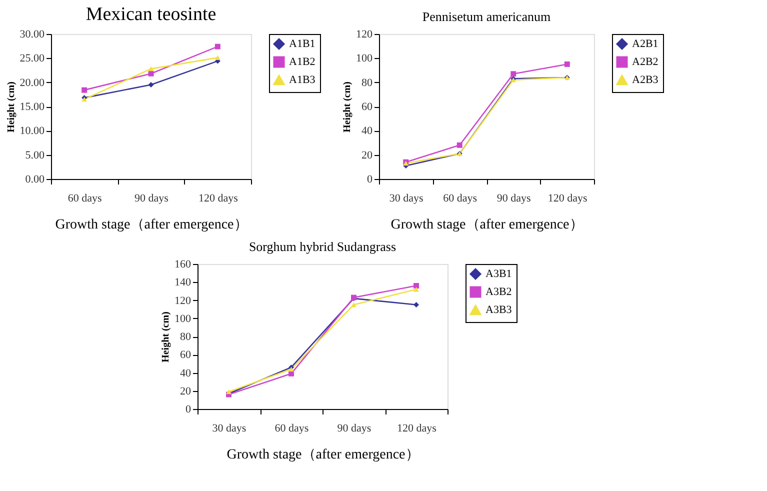  What do you see at coordinates (322, 246) in the screenshot?
I see `chart-title: Sorghum hybrid Sudangrass` at bounding box center [322, 246].